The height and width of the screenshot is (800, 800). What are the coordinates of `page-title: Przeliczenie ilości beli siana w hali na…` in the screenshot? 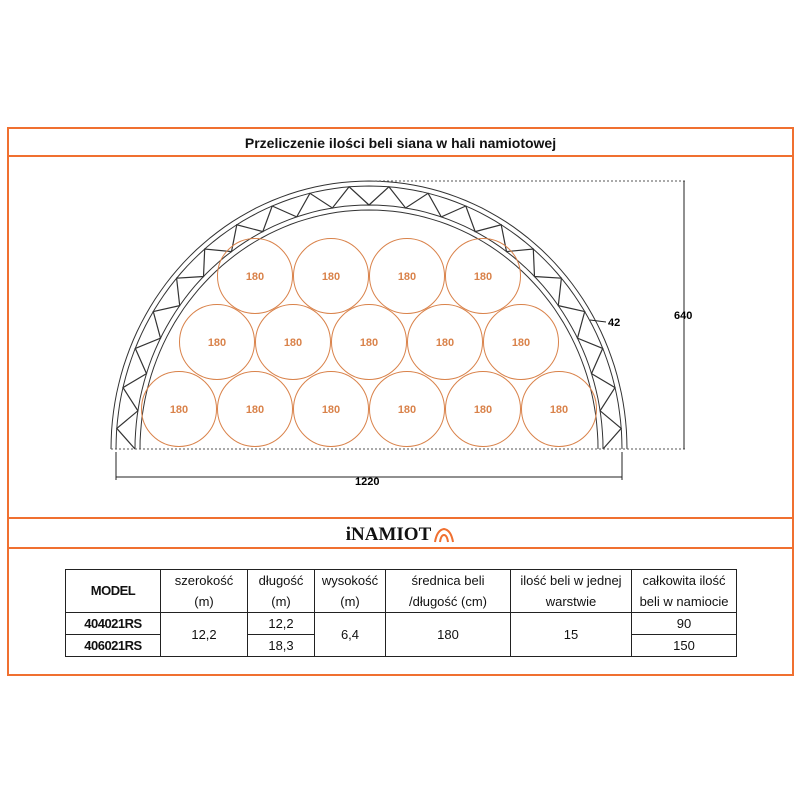 It's located at (400, 143).